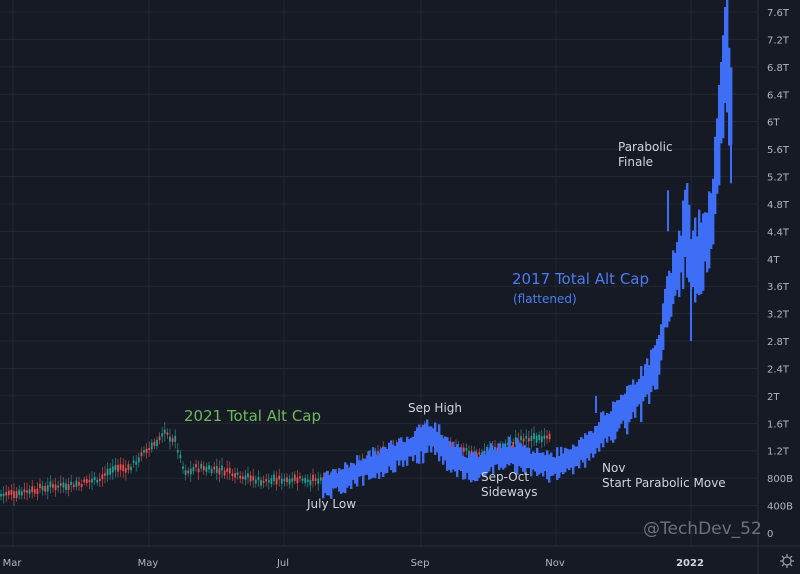 This screenshot has height=574, width=800. I want to click on y-tick-label: 6.8T, so click(778, 68).